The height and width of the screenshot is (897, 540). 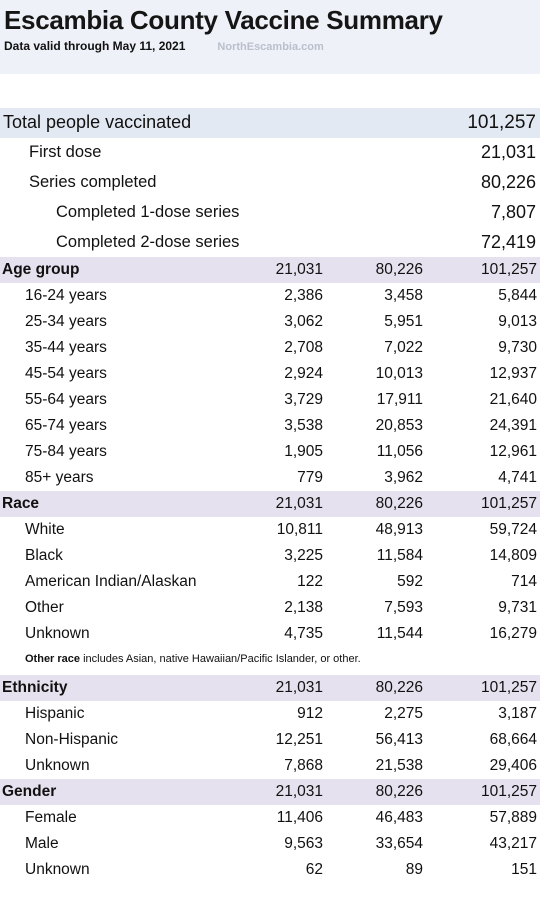 What do you see at coordinates (513, 633) in the screenshot?
I see `total-cell: 16,279` at bounding box center [513, 633].